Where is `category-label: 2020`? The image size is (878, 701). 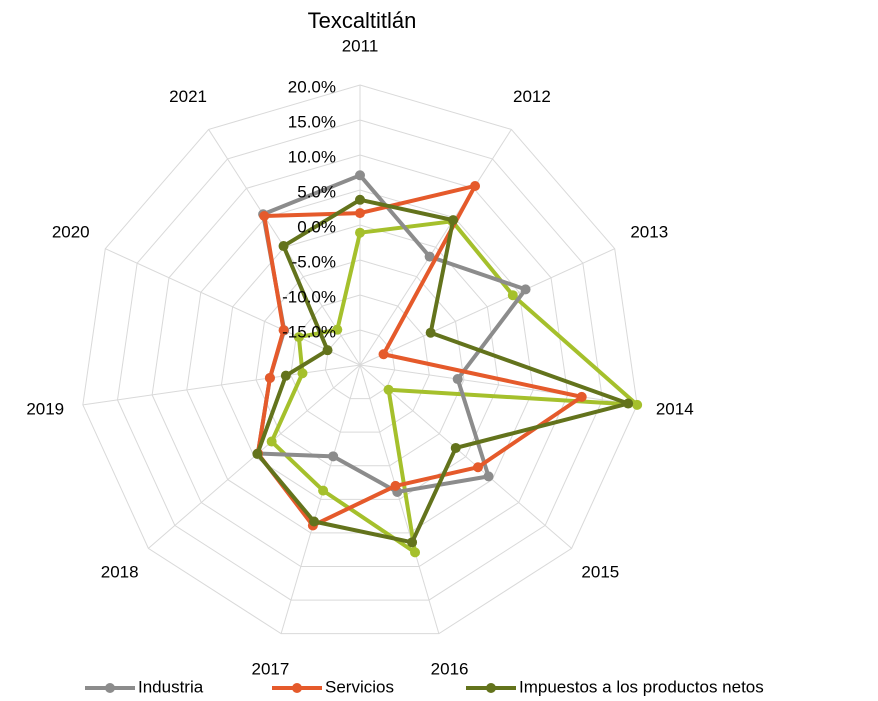
category-label: 2020 is located at coordinates (71, 231).